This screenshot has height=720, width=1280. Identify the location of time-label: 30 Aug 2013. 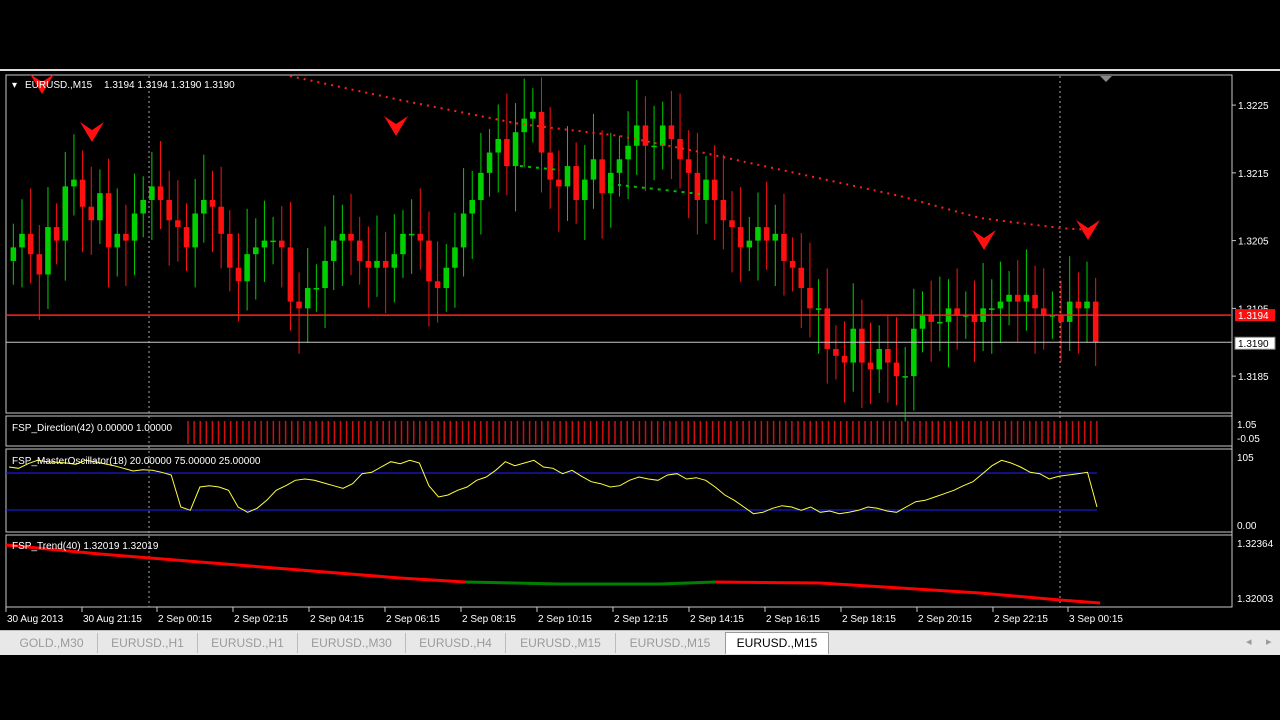
(35, 619).